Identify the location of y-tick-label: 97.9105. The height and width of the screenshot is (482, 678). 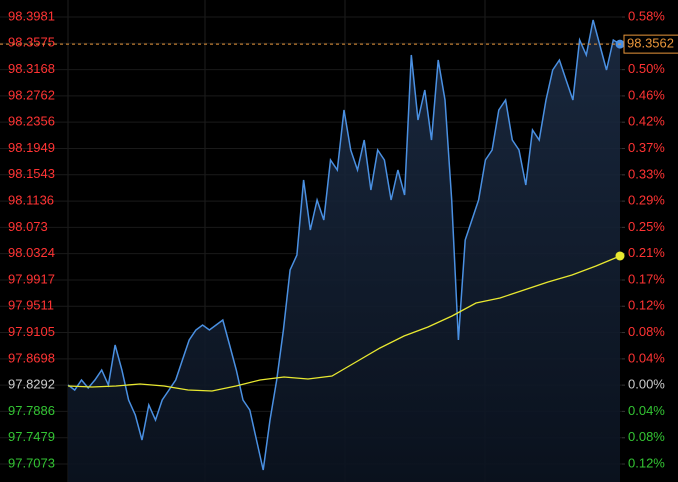
(31, 331).